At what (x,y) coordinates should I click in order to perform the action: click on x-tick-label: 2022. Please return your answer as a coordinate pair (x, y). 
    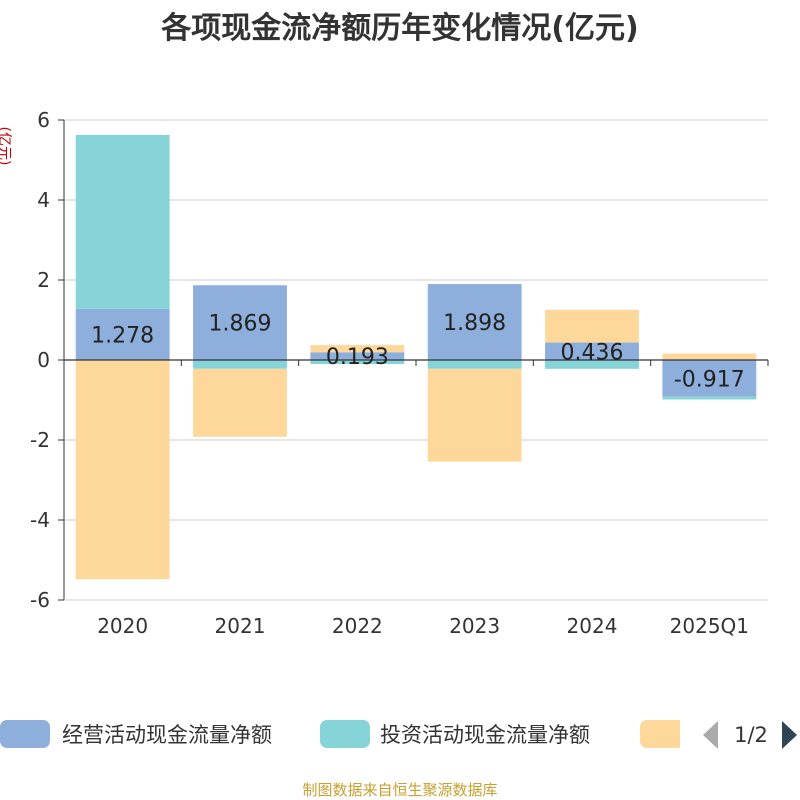
    Looking at the image, I should click on (357, 626).